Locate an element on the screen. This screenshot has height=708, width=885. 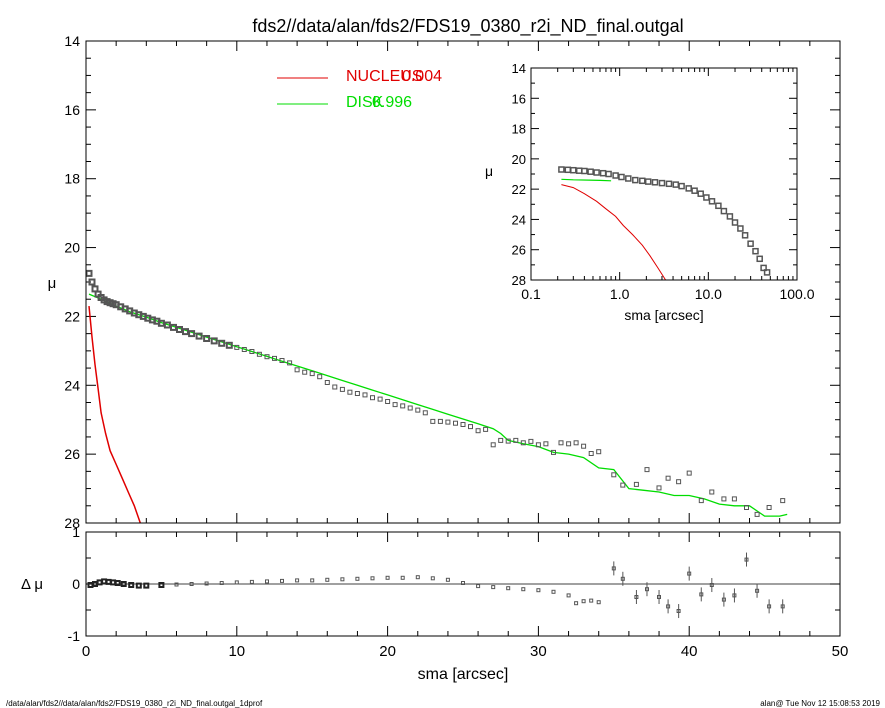
x-tick-label: 0 is located at coordinates (86, 651).